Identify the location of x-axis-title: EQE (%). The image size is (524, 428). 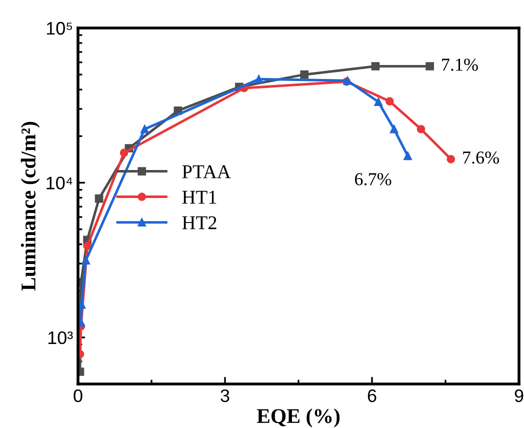
(298, 418).